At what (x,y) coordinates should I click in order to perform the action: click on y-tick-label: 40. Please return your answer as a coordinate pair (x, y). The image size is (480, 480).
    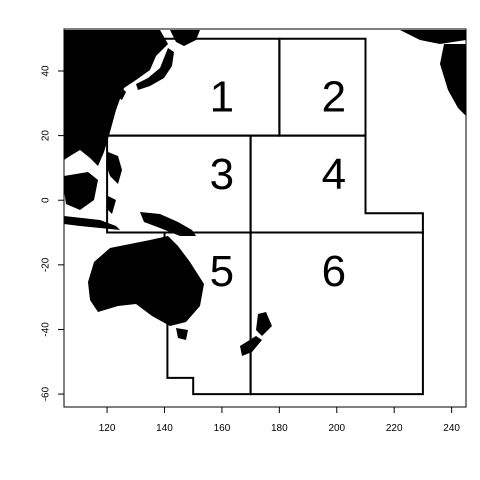
    Looking at the image, I should click on (46, 71).